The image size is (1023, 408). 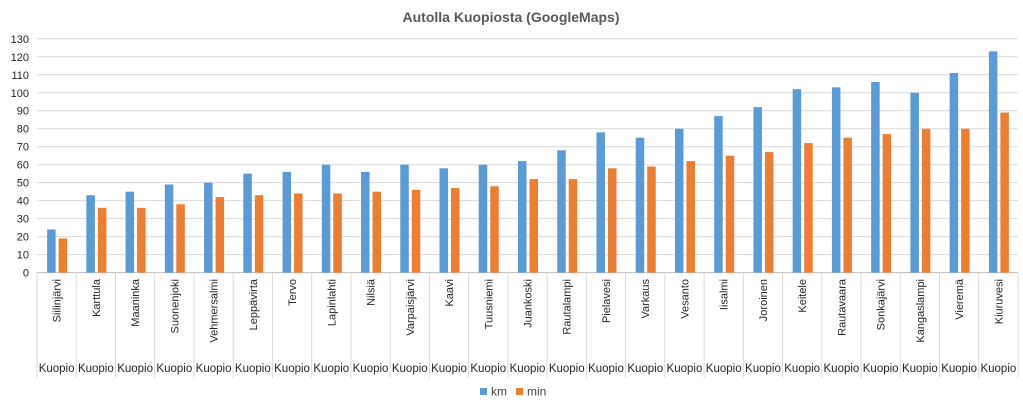 What do you see at coordinates (20, 58) in the screenshot?
I see `y-tick-label: 120` at bounding box center [20, 58].